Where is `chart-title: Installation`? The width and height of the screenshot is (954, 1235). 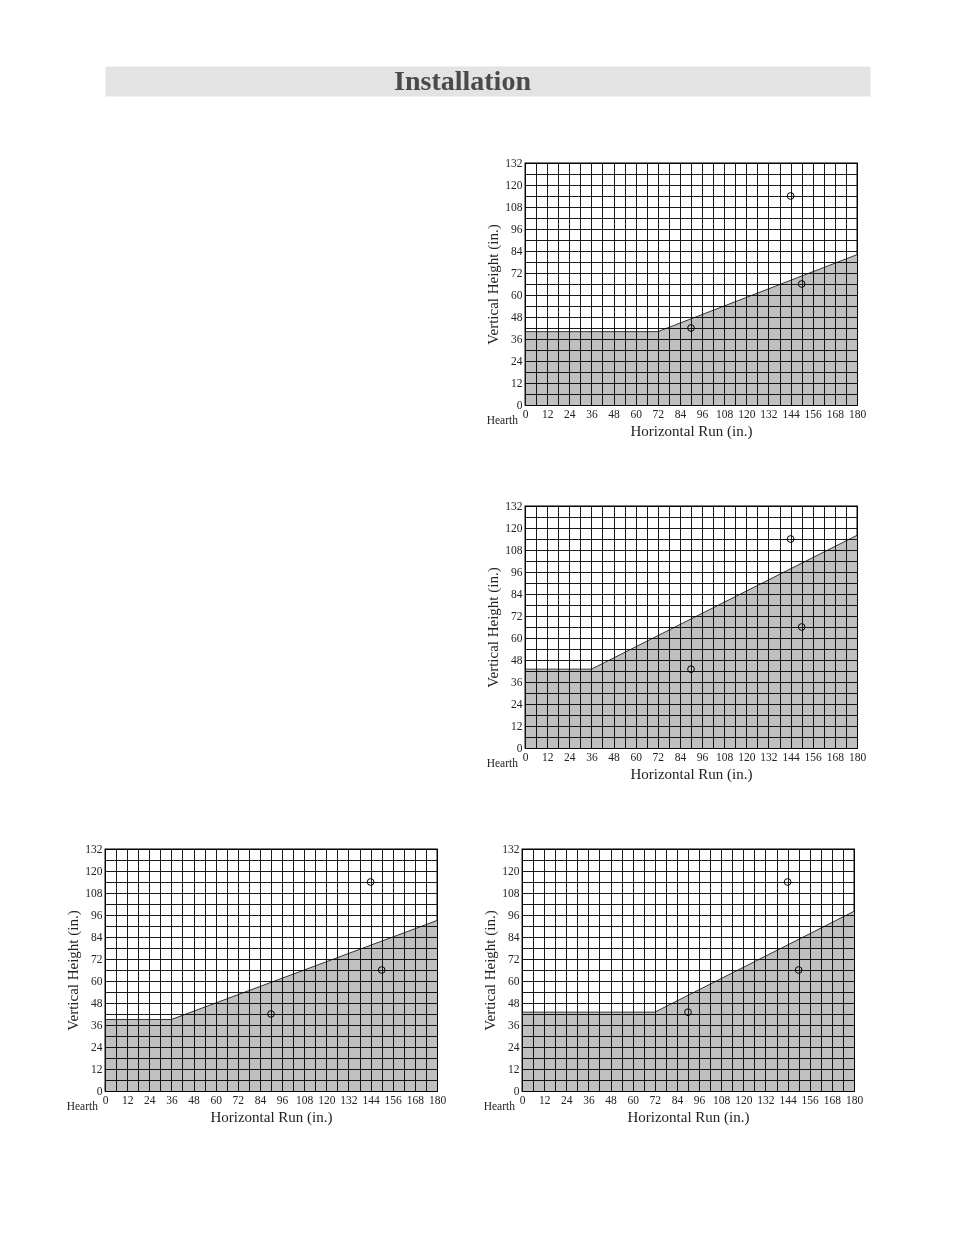 chart-title: Installation is located at coordinates (463, 80).